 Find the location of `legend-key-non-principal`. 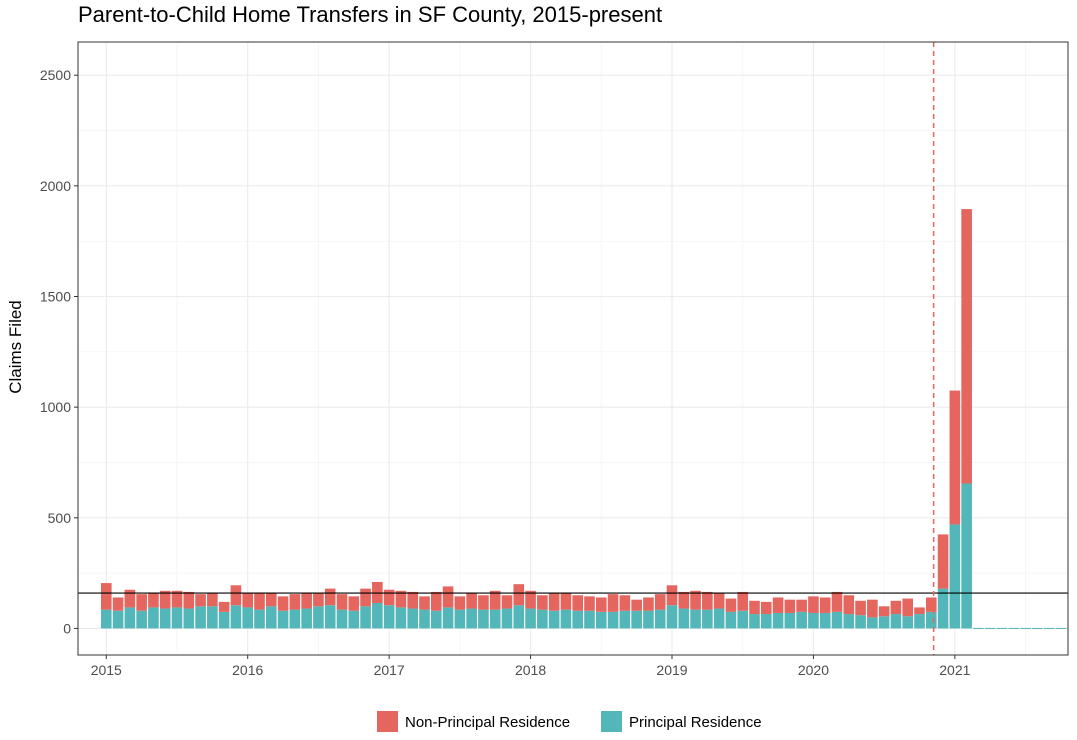

legend-key-non-principal is located at coordinates (387, 721).